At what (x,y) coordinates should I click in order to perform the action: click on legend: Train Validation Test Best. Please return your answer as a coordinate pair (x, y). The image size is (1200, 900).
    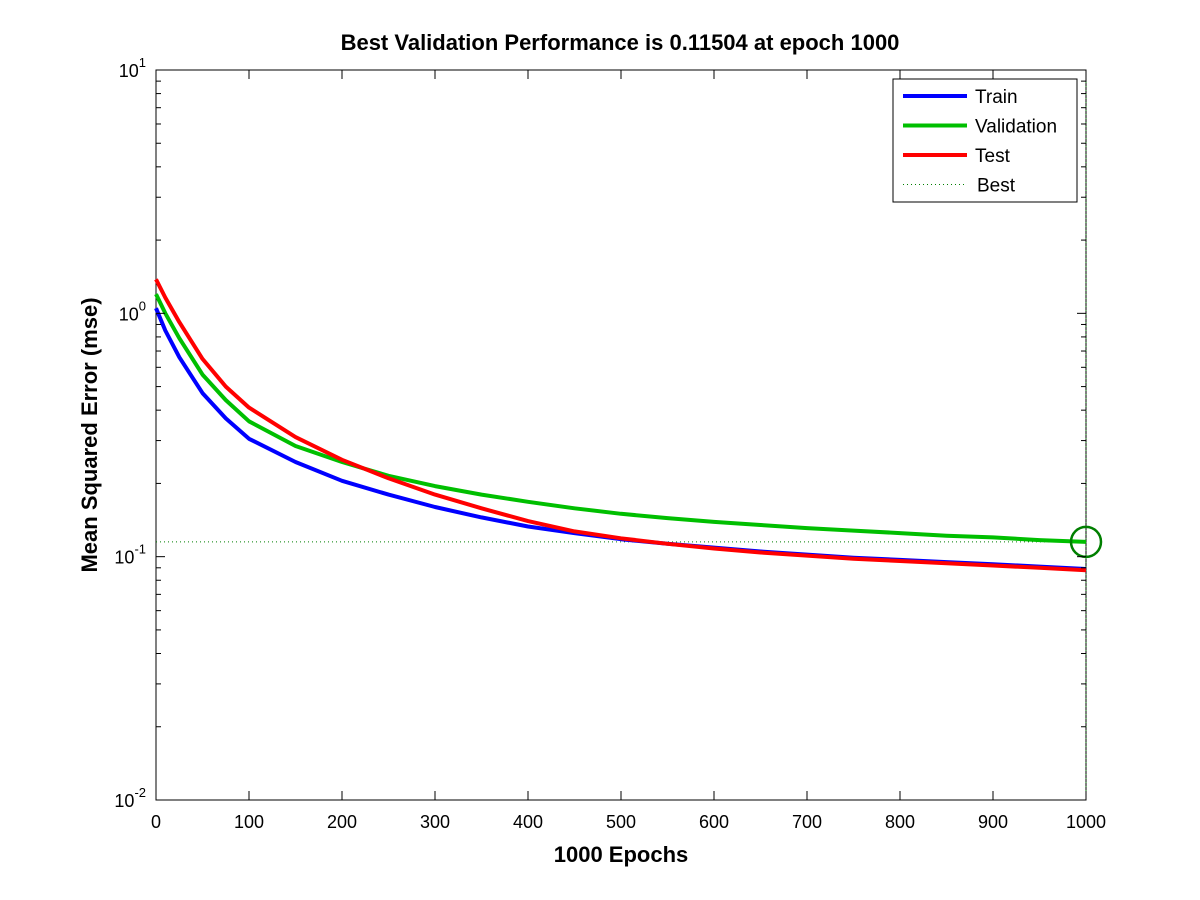
    Looking at the image, I should click on (985, 140).